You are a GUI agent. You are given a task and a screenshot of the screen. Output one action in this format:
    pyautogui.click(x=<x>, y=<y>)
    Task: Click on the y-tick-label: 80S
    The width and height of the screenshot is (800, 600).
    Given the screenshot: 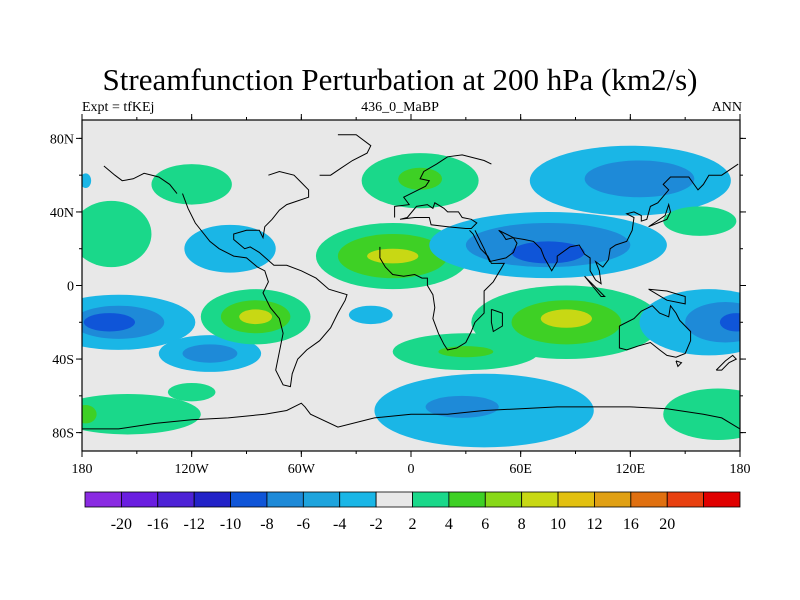 What is the action you would take?
    pyautogui.click(x=63, y=434)
    